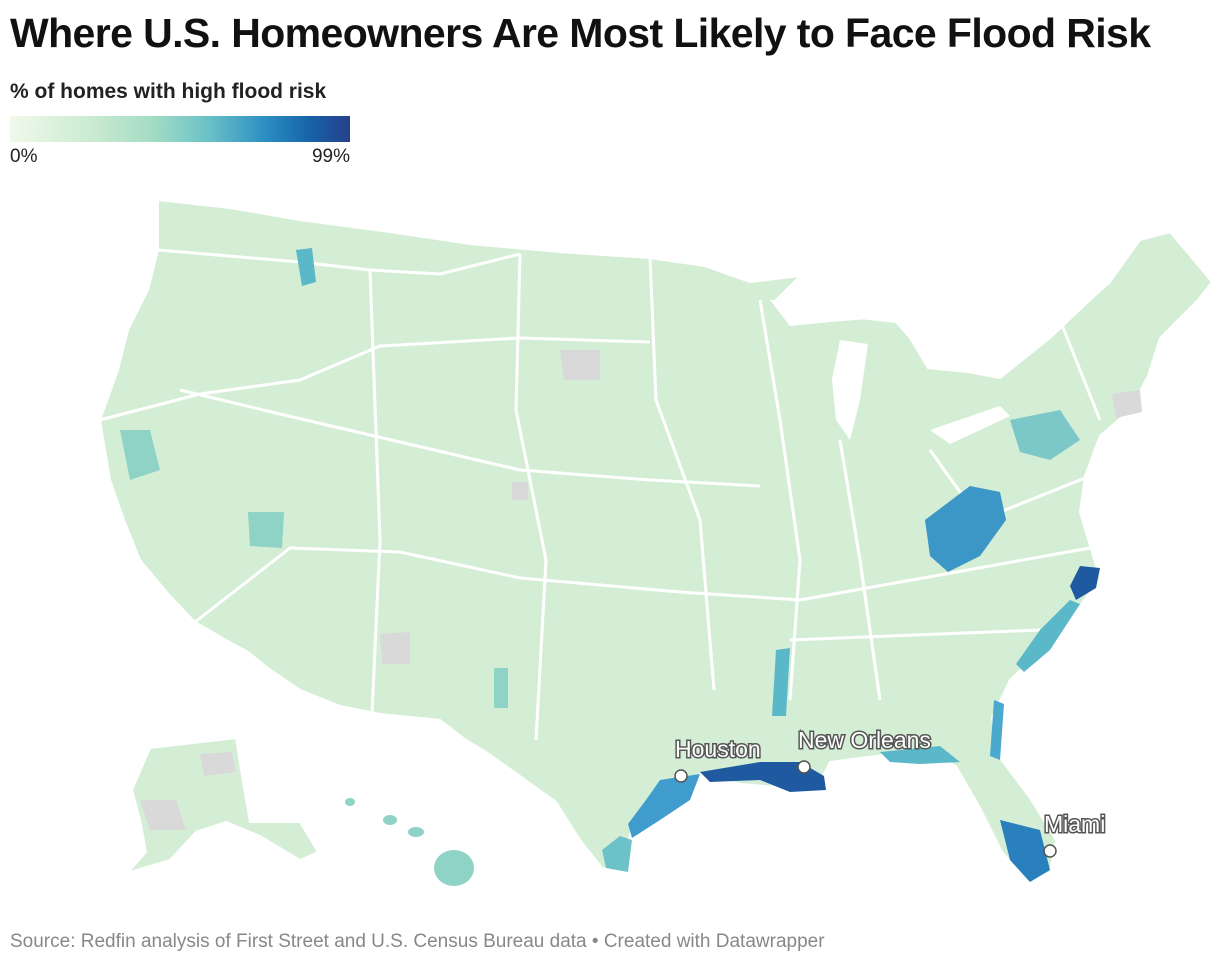  Describe the element at coordinates (330, 156) in the screenshot. I see `legend-max-label: 99%` at that location.